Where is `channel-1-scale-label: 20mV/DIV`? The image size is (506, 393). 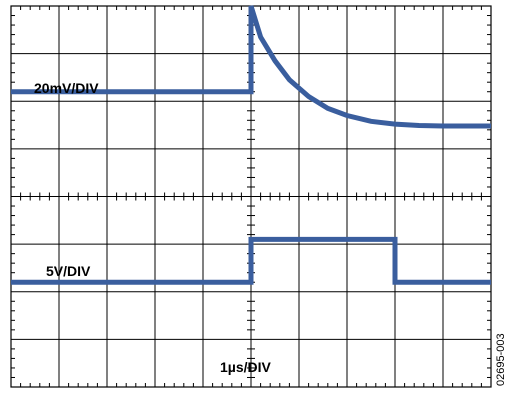
channel-1-scale-label: 20mV/DIV is located at coordinates (66, 88).